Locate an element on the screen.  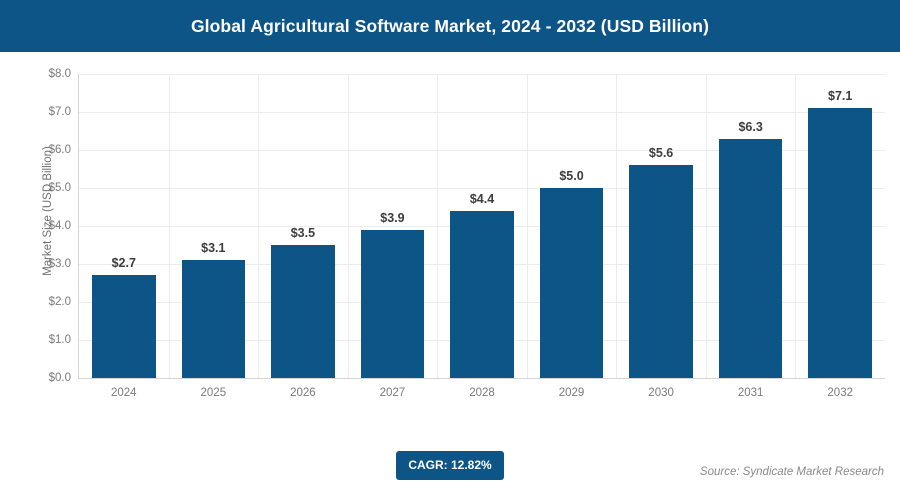
y-axis-tick-label: $3.0 is located at coordinates (59, 264).